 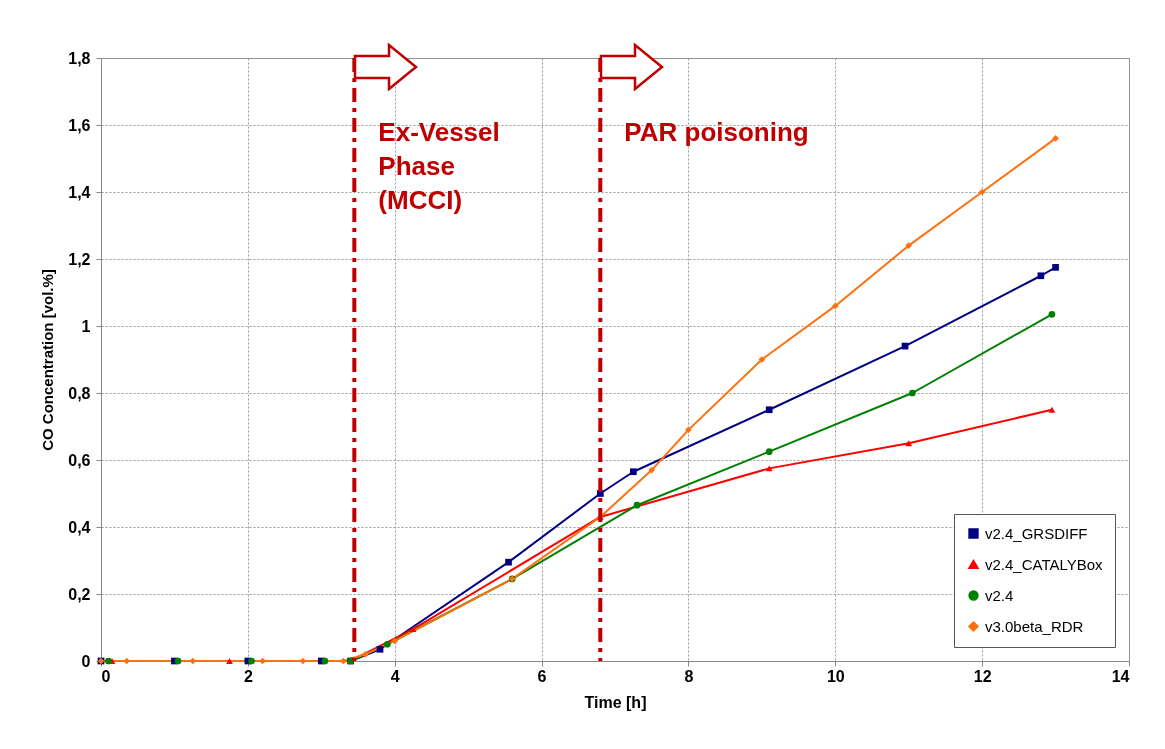 I want to click on x-tick-label: 4, so click(x=395, y=676).